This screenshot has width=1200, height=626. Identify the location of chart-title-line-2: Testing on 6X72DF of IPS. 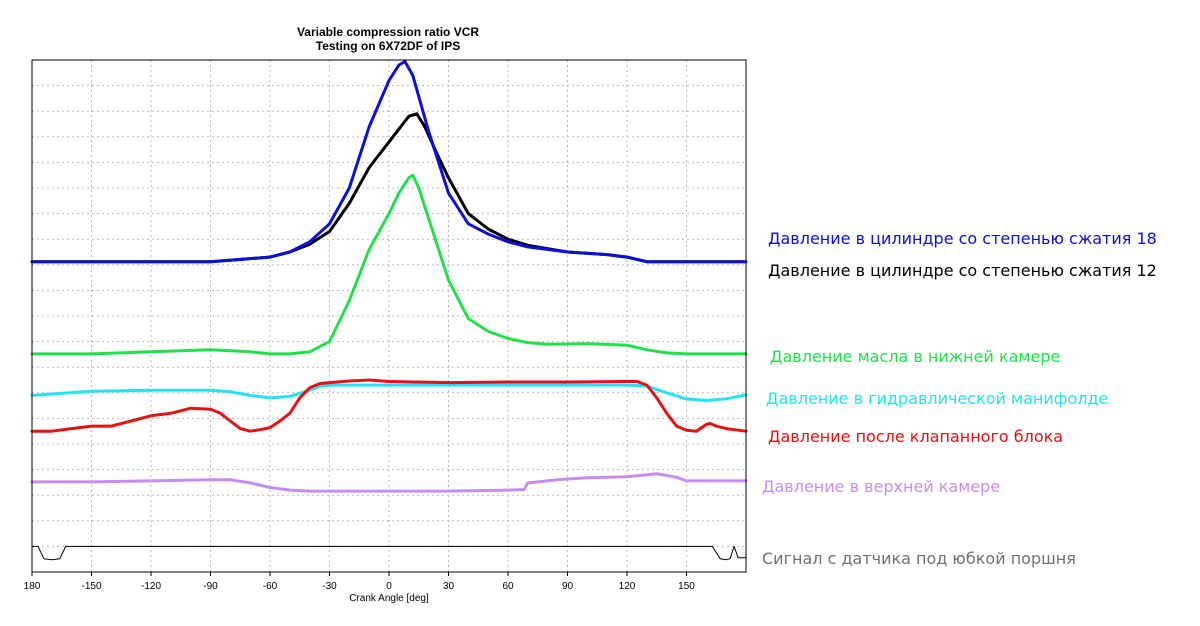
(388, 46).